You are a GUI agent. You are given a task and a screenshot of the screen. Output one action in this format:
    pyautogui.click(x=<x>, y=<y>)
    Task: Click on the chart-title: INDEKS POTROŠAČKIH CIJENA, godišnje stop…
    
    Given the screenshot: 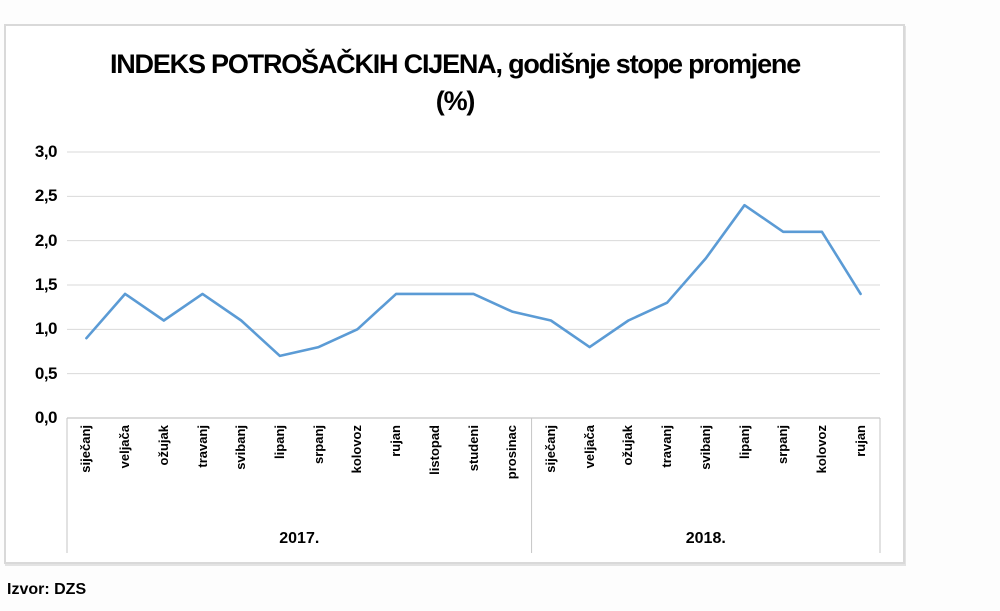 What is the action you would take?
    pyautogui.click(x=455, y=64)
    